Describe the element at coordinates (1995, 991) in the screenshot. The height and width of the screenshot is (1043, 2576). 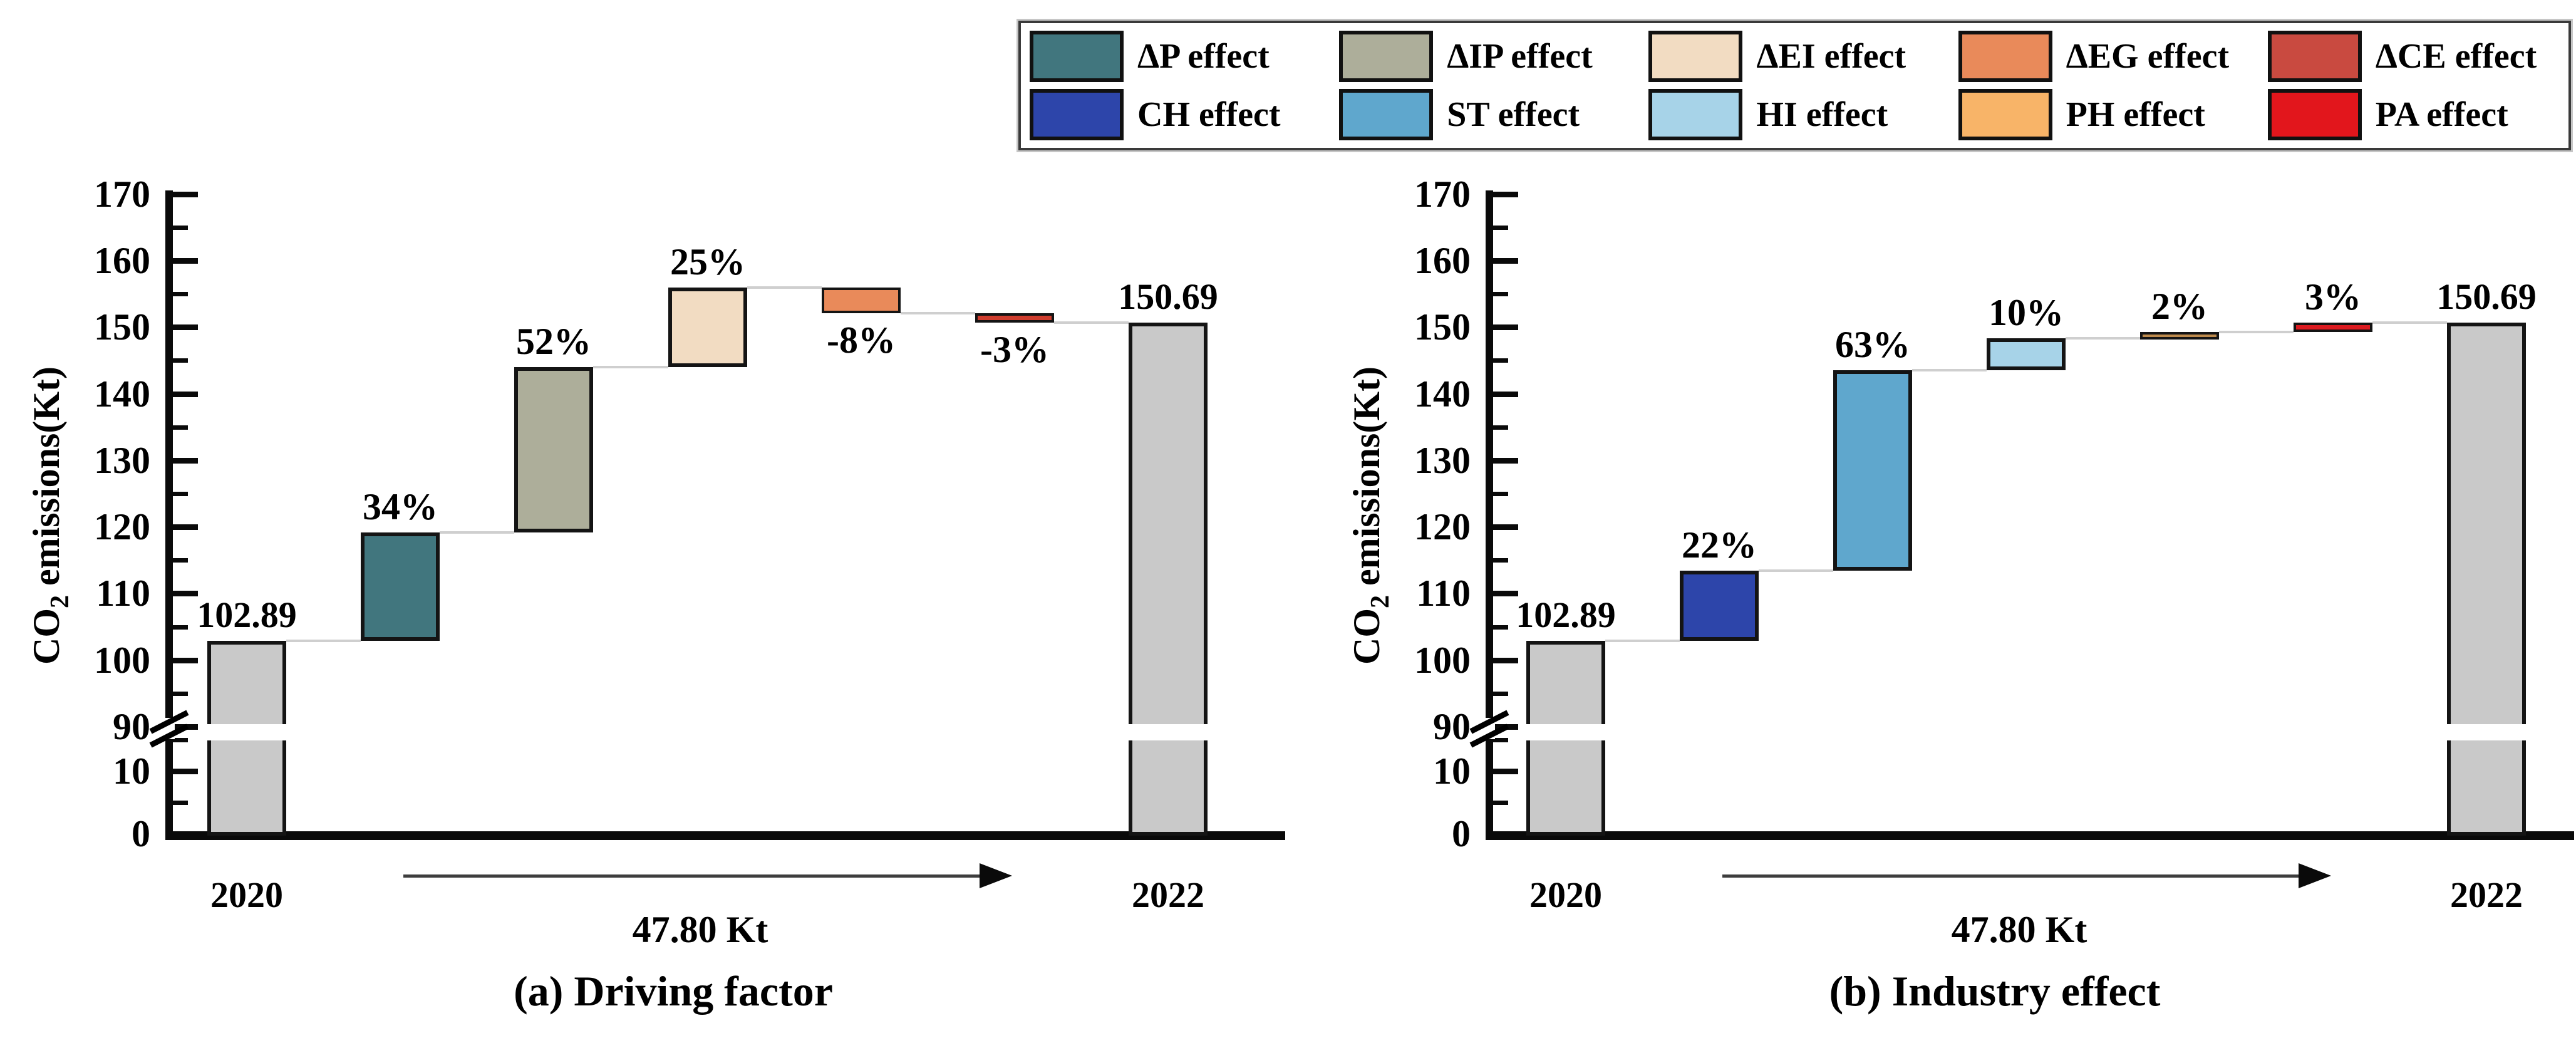
I see `chart-caption: (b) Industry effect` at that location.